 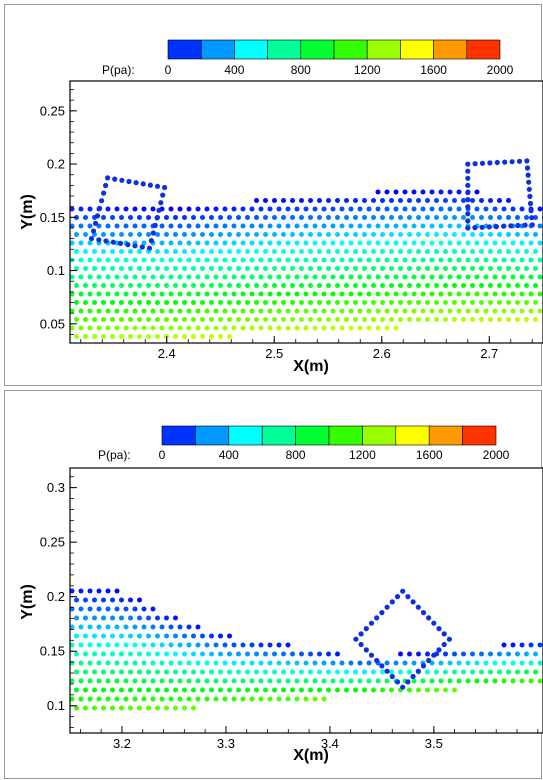 I want to click on y-tick-label: 0.3, so click(x=56, y=487).